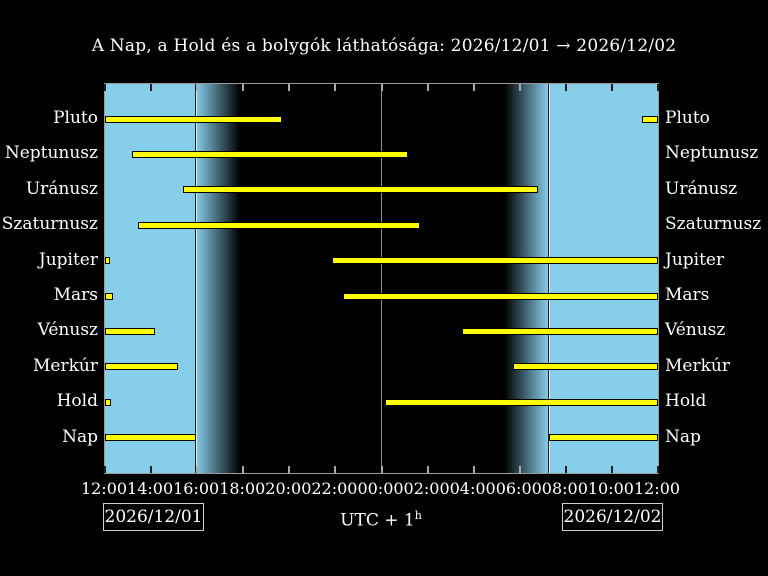  Describe the element at coordinates (695, 330) in the screenshot. I see `row-label-right-venusz: Vénusz` at that location.